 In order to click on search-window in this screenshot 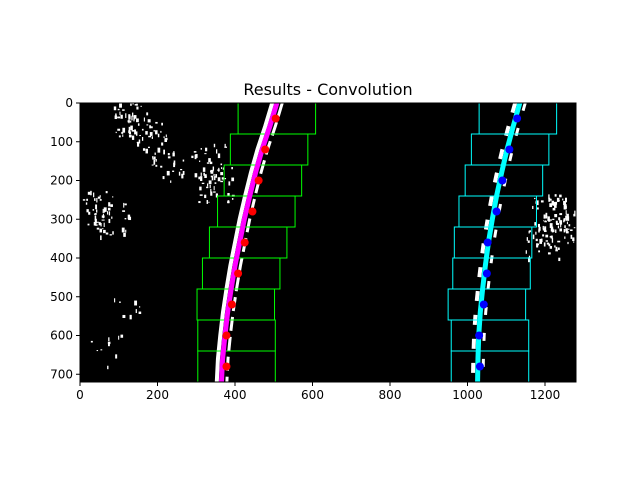, I will do `click(490, 366)`.